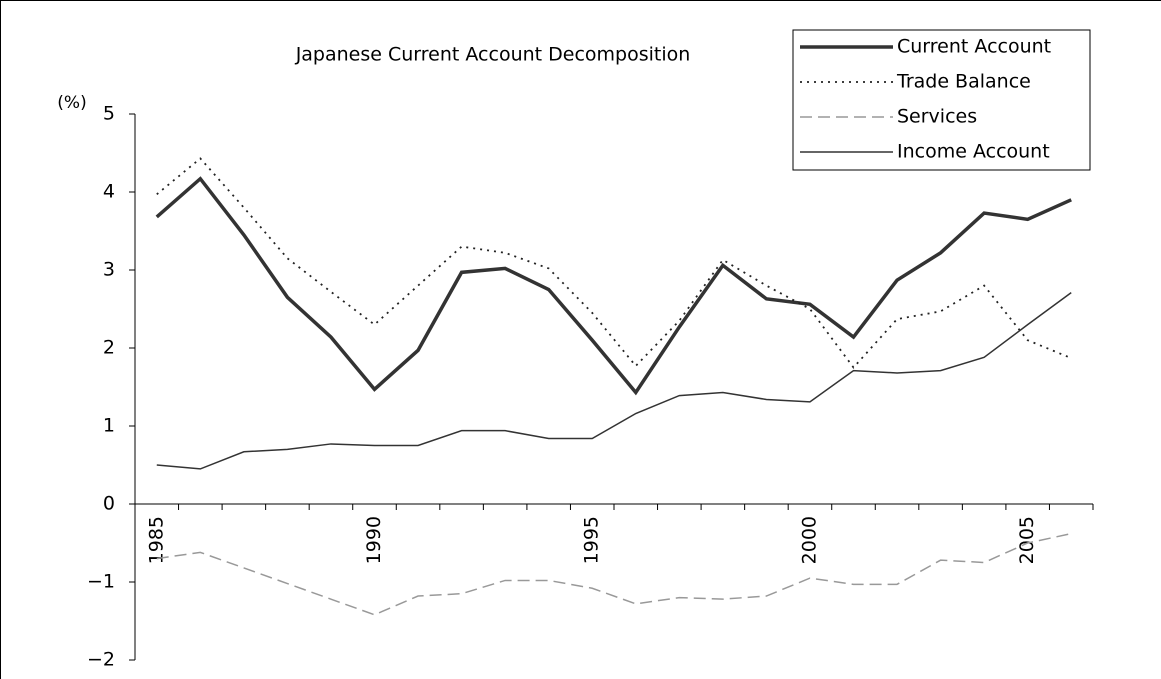 The height and width of the screenshot is (679, 1161). I want to click on y-tick-label: 5, so click(109, 114).